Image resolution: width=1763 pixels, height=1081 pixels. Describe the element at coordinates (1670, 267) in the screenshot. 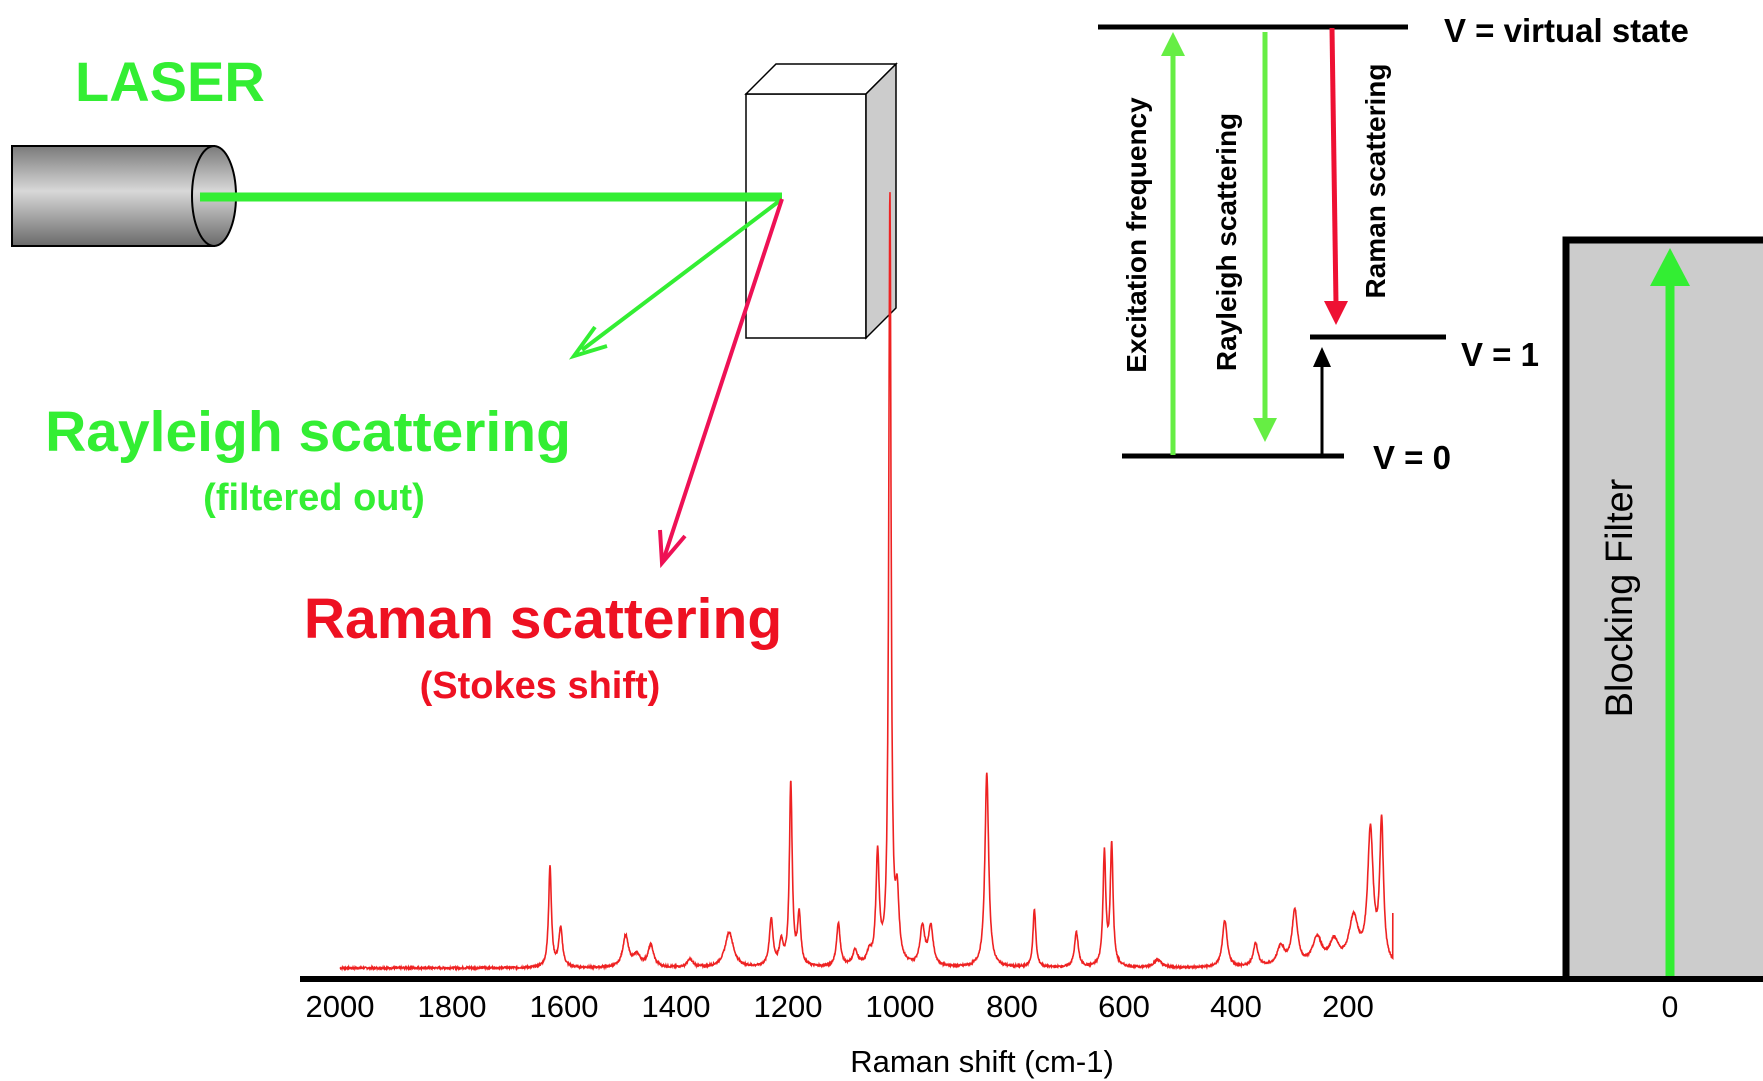

I see `filter-laser-arrowhead` at that location.